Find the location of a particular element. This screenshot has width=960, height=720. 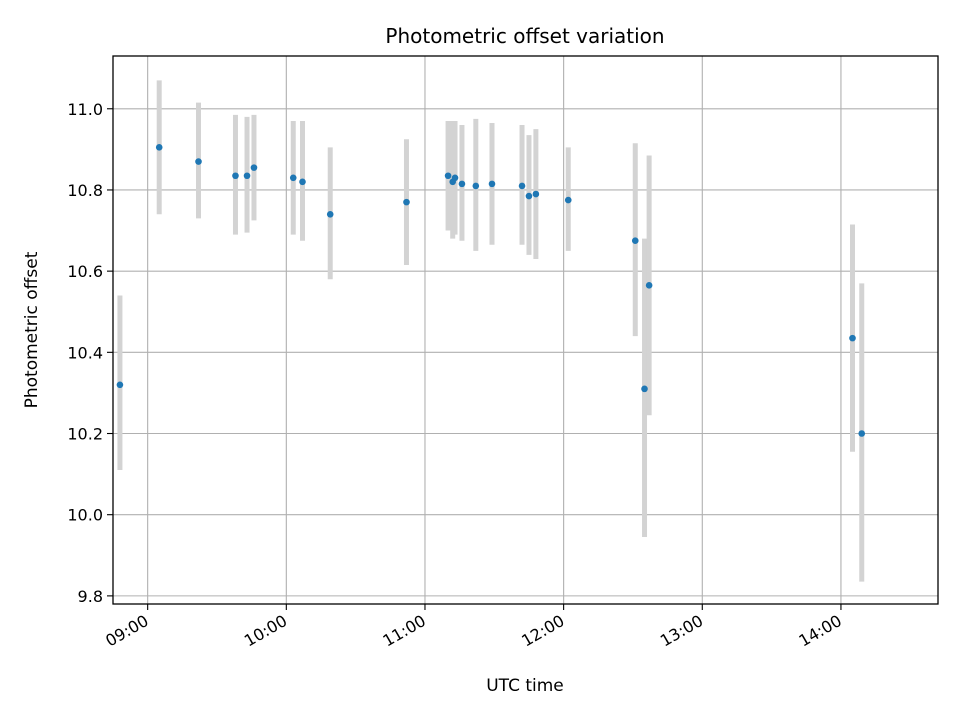

x-axis-label: UTC time is located at coordinates (525, 686).